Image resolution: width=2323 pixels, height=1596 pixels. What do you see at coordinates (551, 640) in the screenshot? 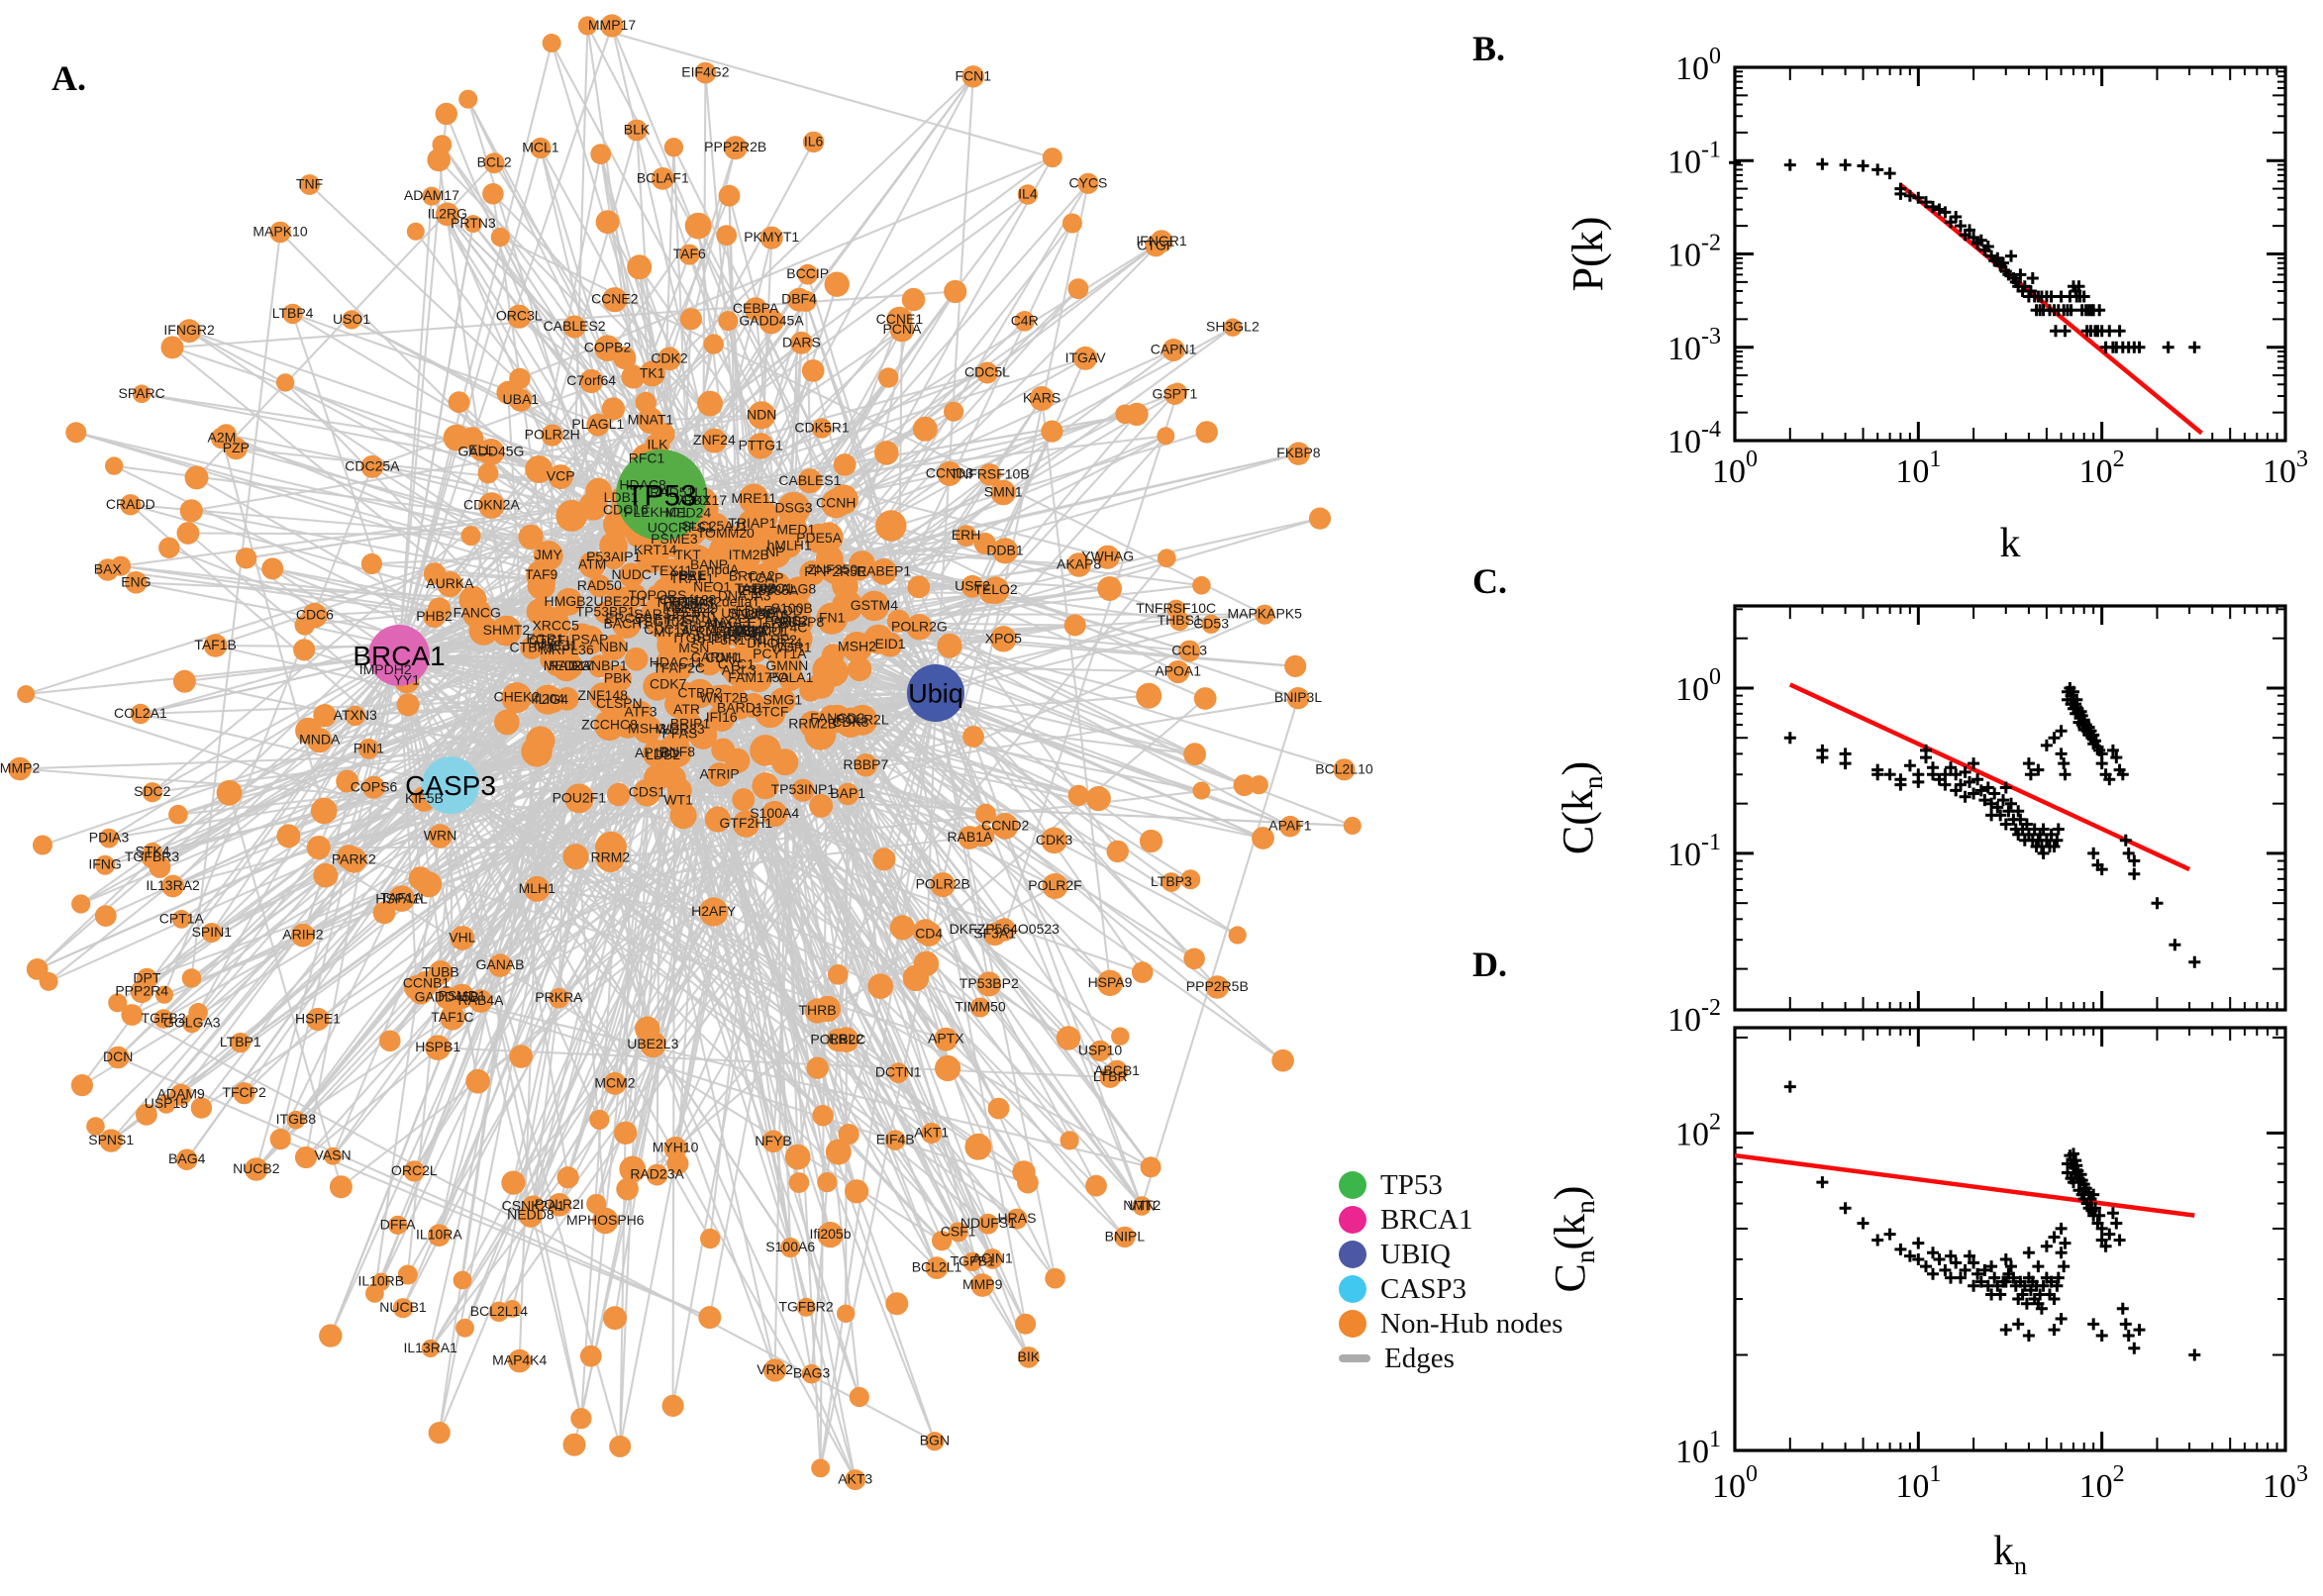
I see `gene-node-label: CTCFL` at bounding box center [551, 640].